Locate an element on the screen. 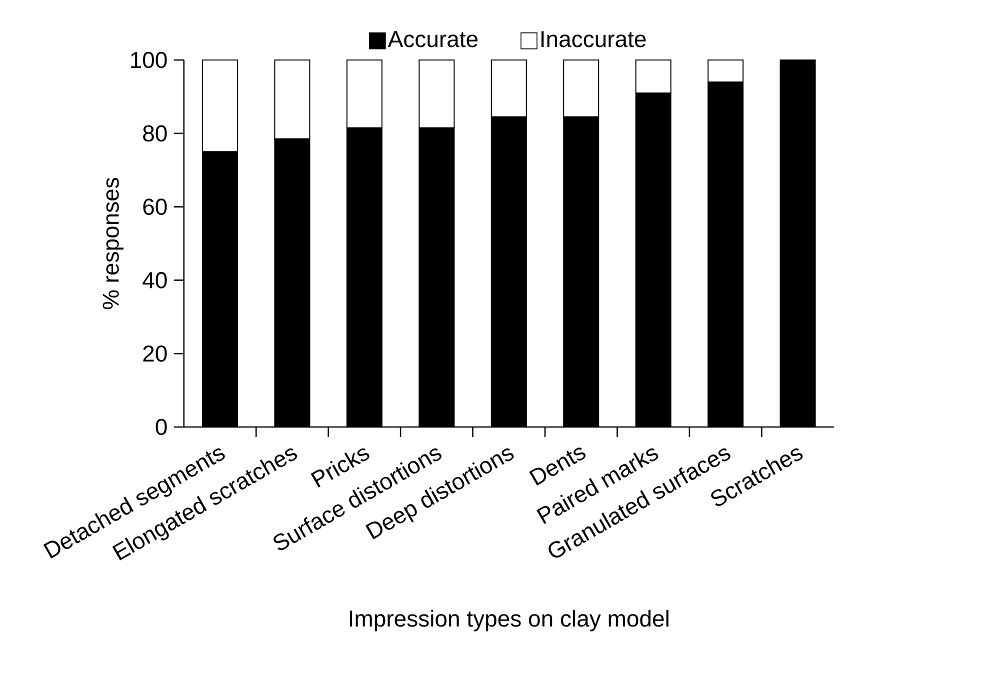  y-tick-label: 60 is located at coordinates (155, 206).